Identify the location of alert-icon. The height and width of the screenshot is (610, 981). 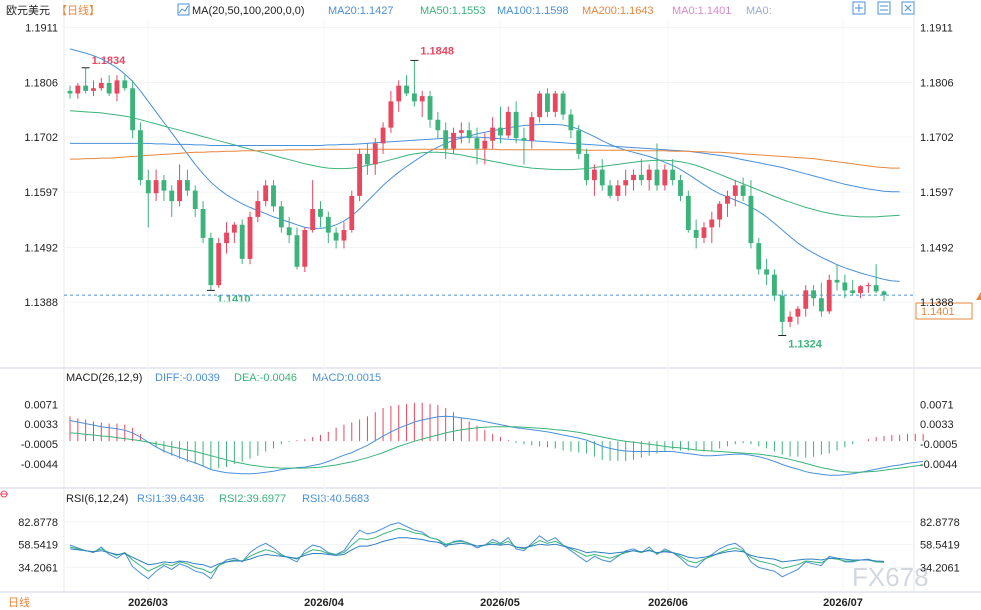
(978, 296).